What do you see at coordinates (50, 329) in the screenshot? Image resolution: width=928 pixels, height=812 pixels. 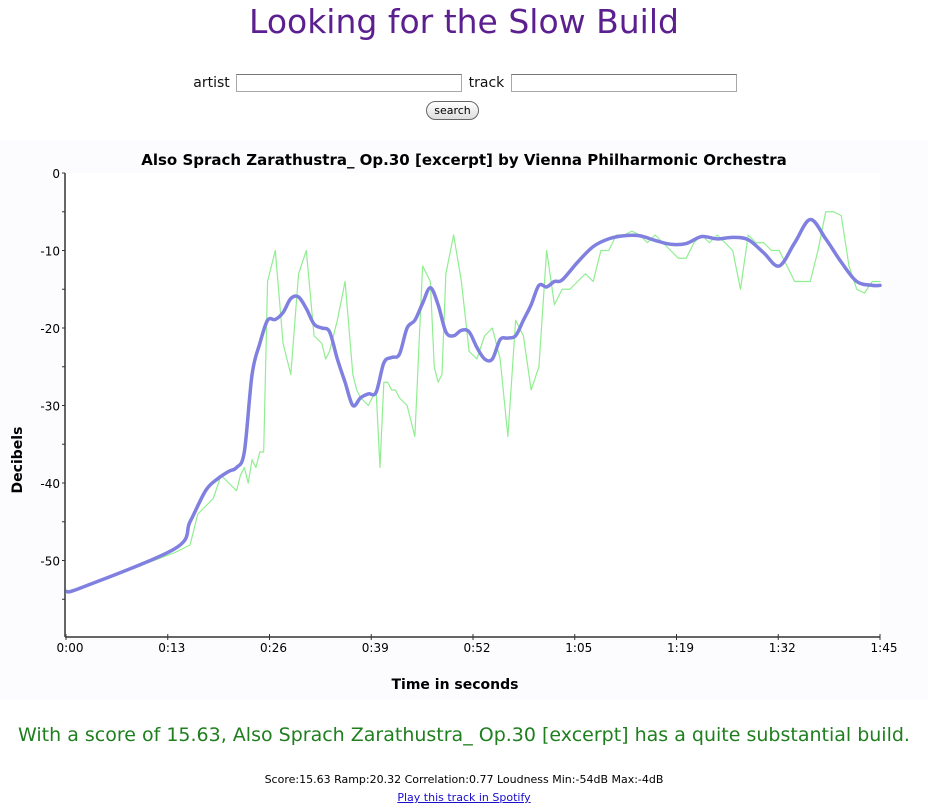 I see `y-tick-label: -20` at bounding box center [50, 329].